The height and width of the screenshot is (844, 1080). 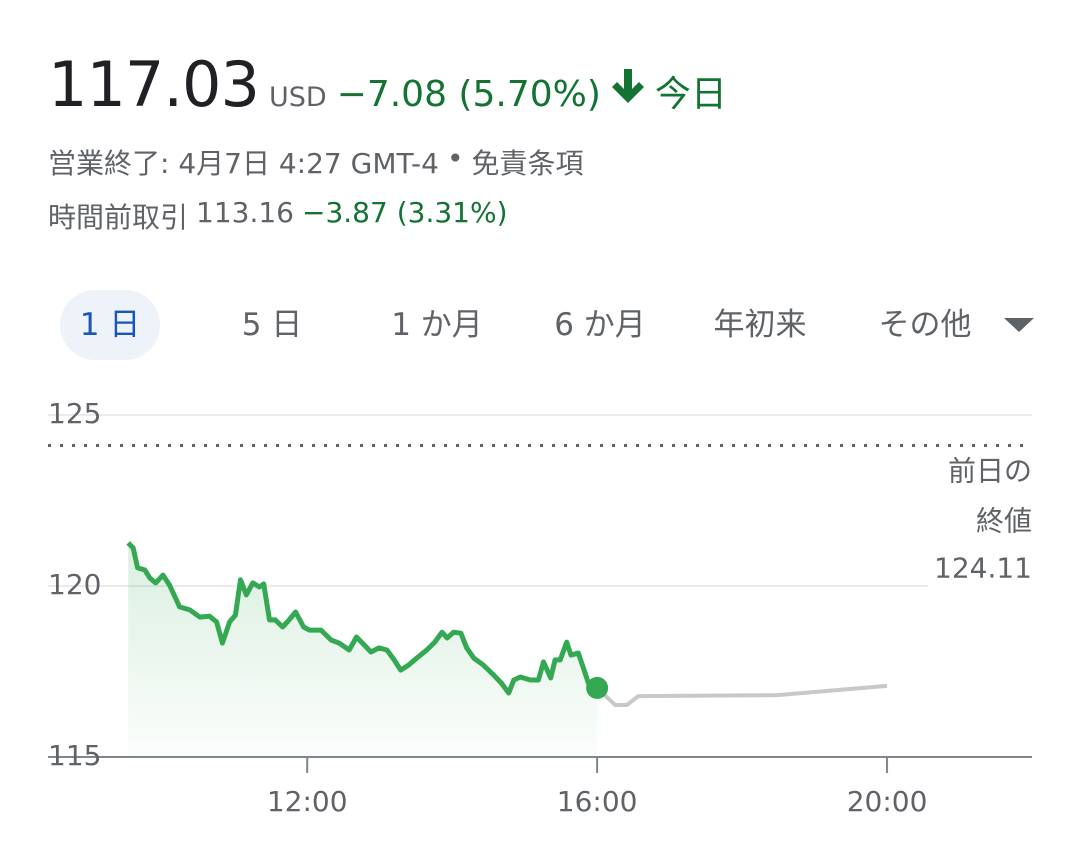 What do you see at coordinates (74, 413) in the screenshot?
I see `y-tick-label: 125` at bounding box center [74, 413].